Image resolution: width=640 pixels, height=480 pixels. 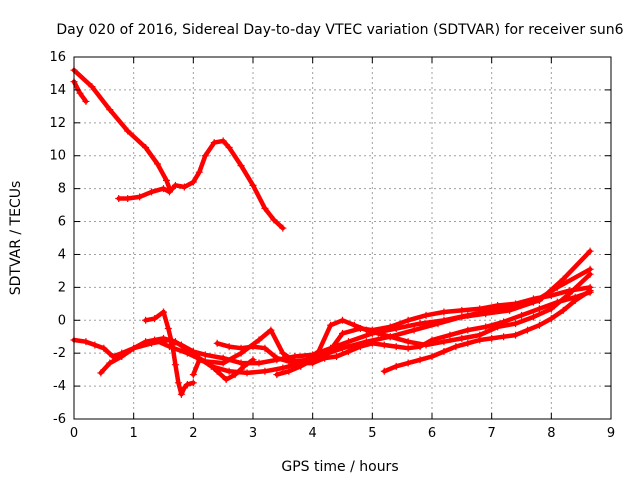 What do you see at coordinates (313, 433) in the screenshot?
I see `x-tick-label: 4` at bounding box center [313, 433].